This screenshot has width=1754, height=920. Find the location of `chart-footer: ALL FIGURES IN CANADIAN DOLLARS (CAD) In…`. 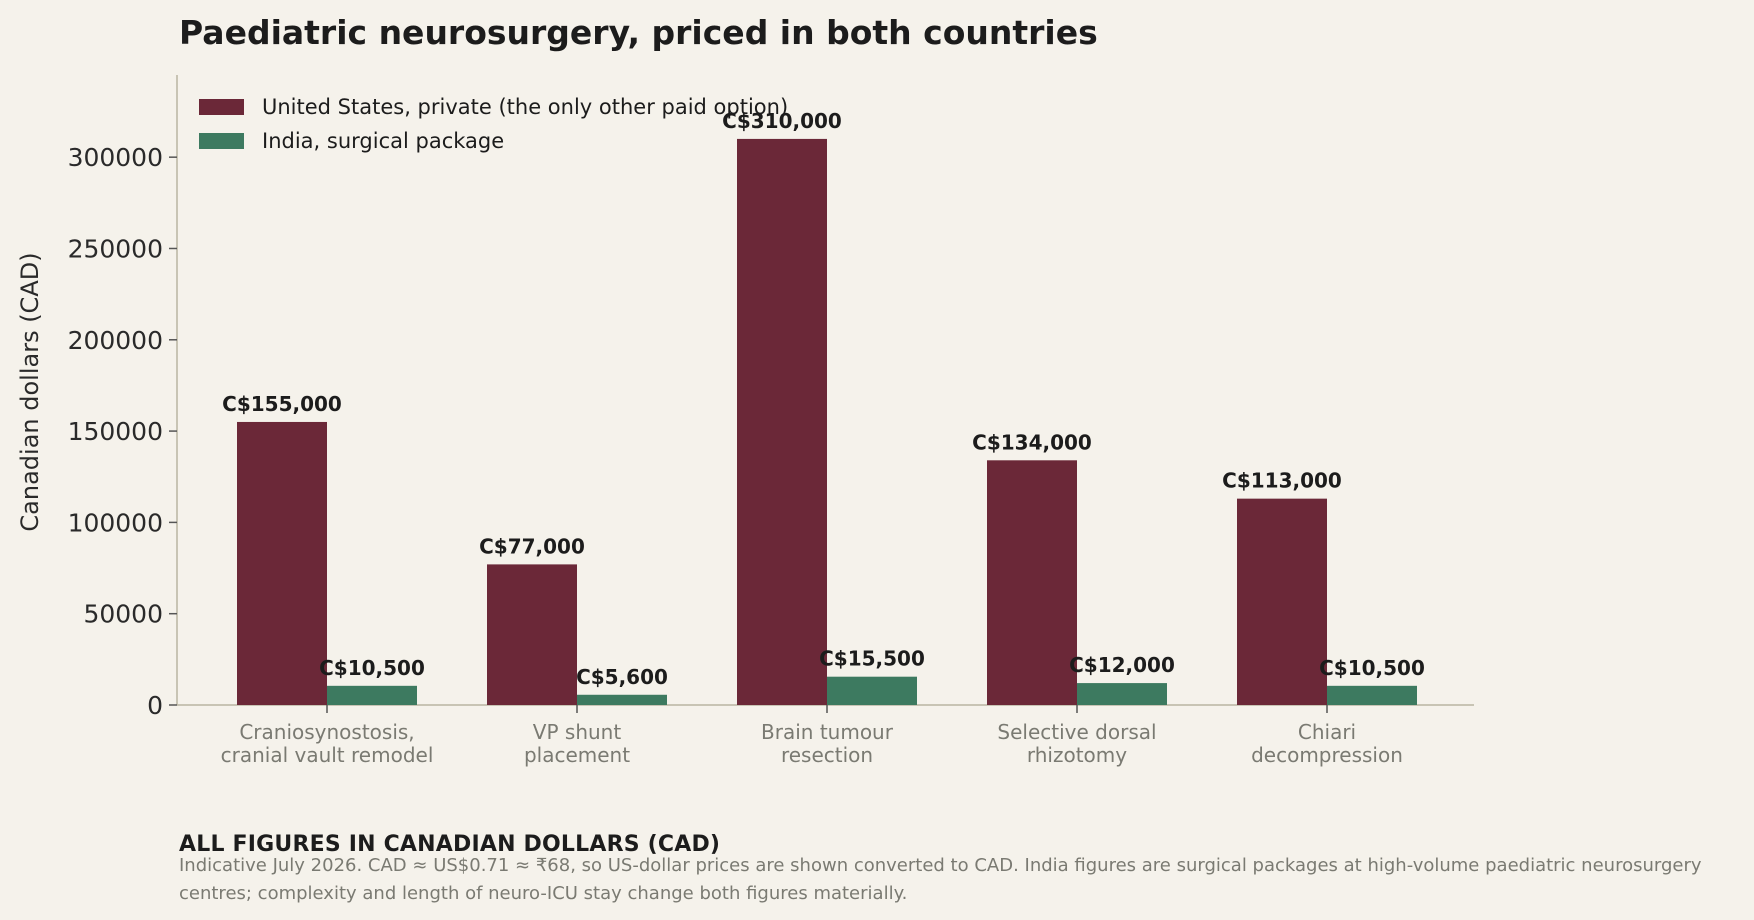

chart-footer: ALL FIGURES IN CANADIAN DOLLARS (CAD) In… is located at coordinates (959, 870).